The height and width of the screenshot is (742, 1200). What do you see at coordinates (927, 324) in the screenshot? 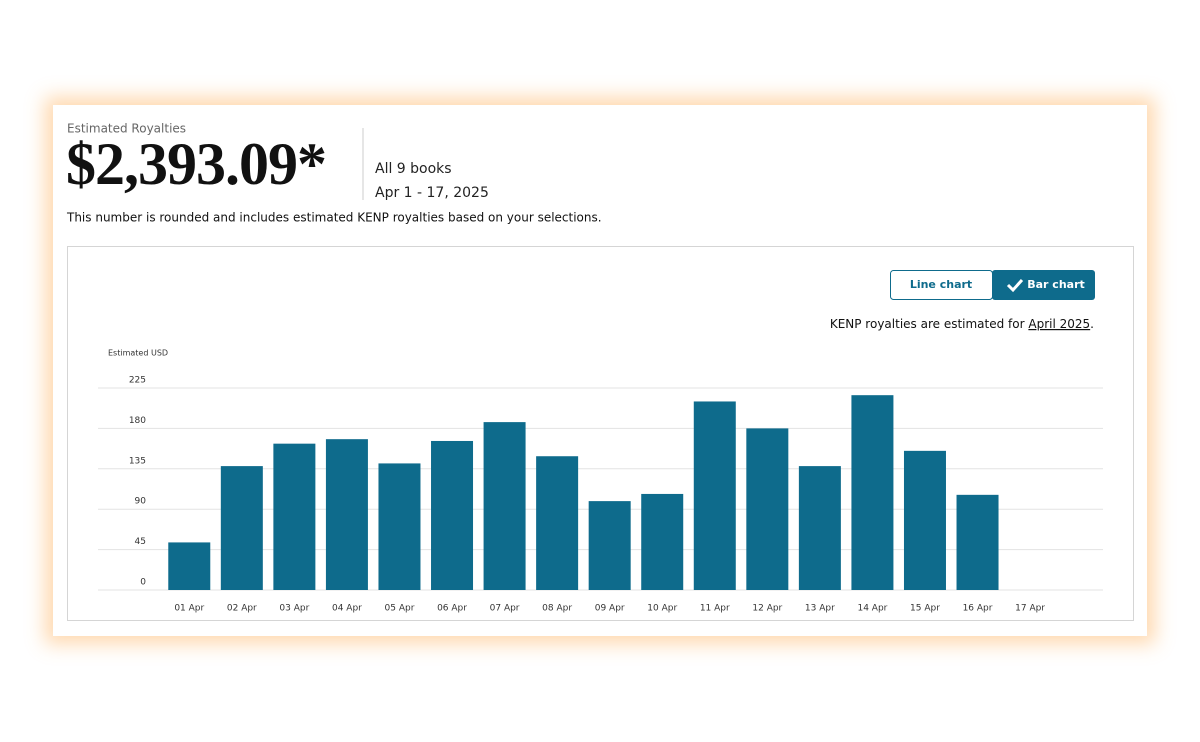
I see `note-text: KENP royalties are estimated for` at bounding box center [927, 324].